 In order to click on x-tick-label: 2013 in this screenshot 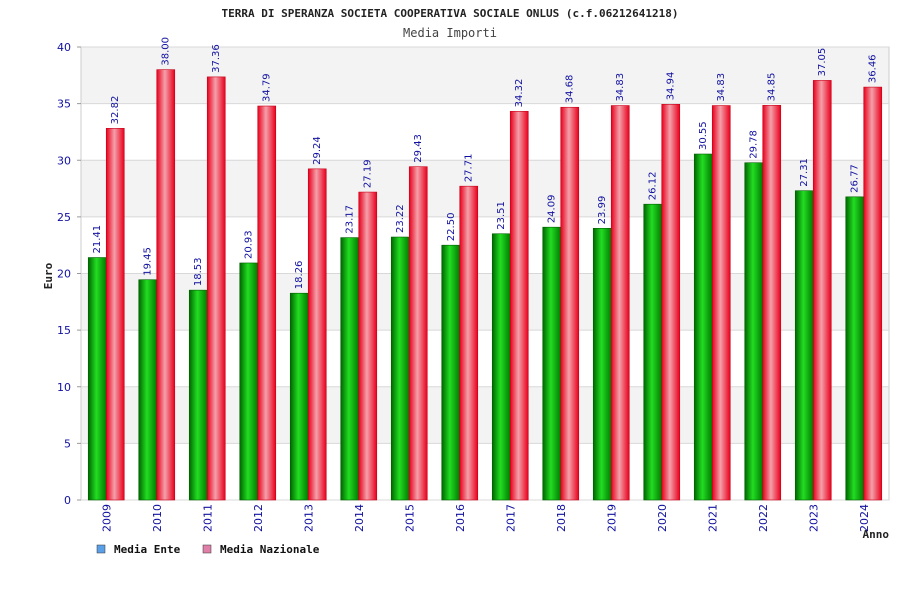, I will do `click(308, 518)`.